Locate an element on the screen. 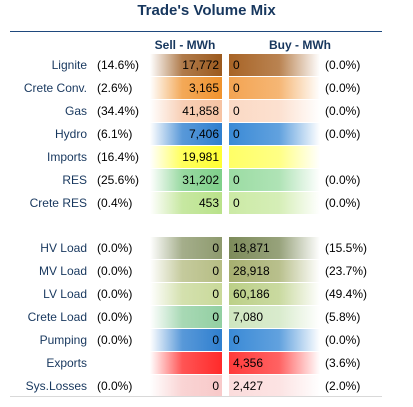  sell-percent: (25.6%) is located at coordinates (118, 180).